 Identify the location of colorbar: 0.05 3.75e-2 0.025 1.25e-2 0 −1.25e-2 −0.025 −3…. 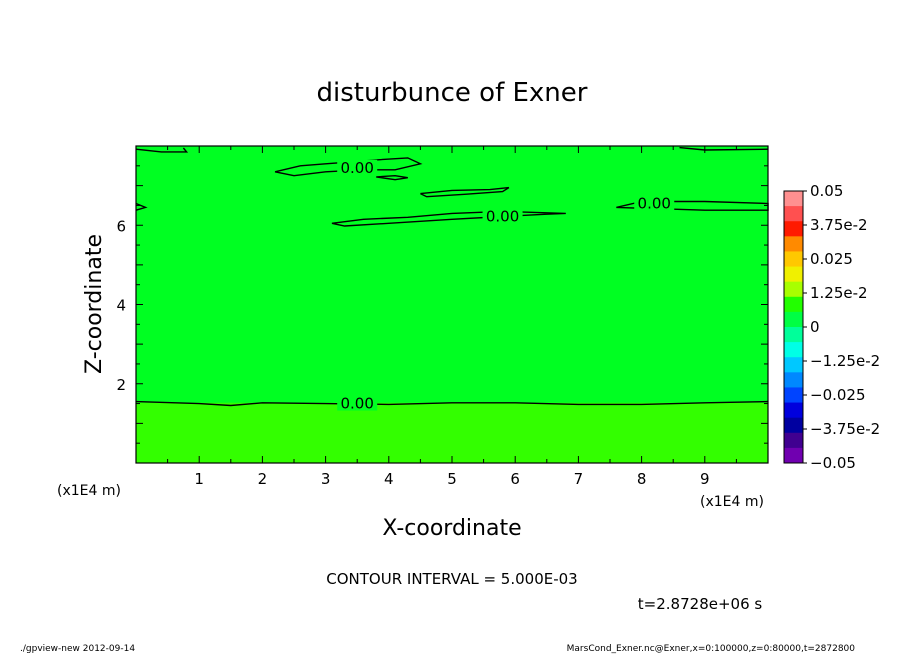
(831, 327).